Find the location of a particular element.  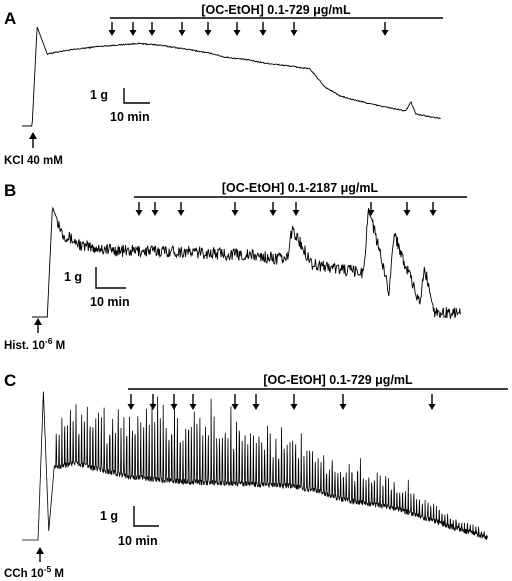

panel-b-stimulus-arrow is located at coordinates (38, 325).